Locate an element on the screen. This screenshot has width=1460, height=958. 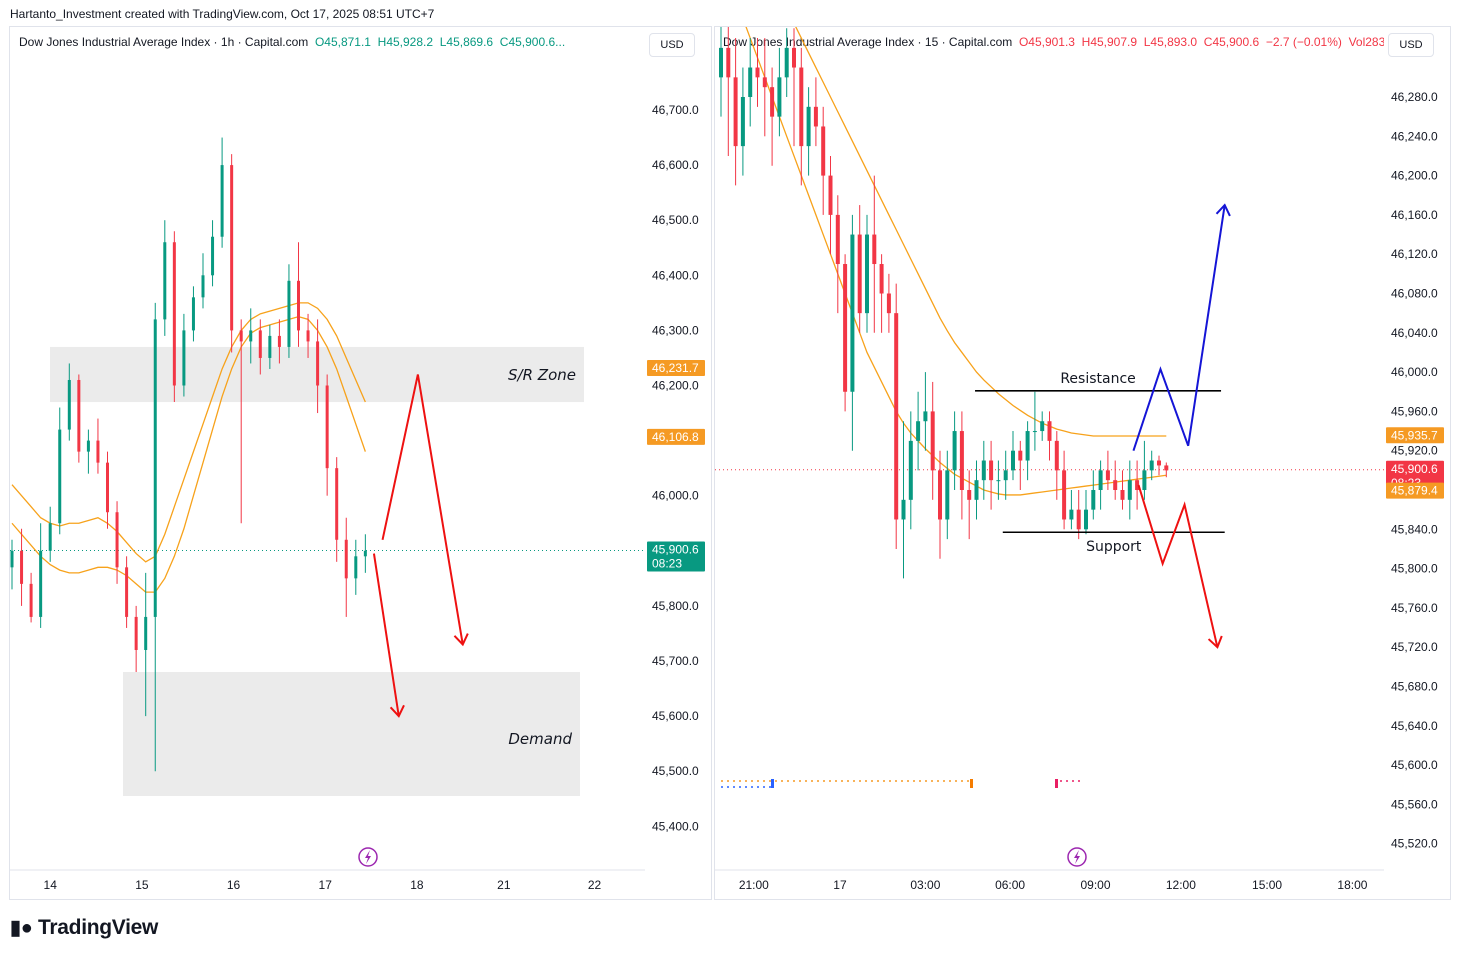
time-tick-label: 22 is located at coordinates (595, 885).